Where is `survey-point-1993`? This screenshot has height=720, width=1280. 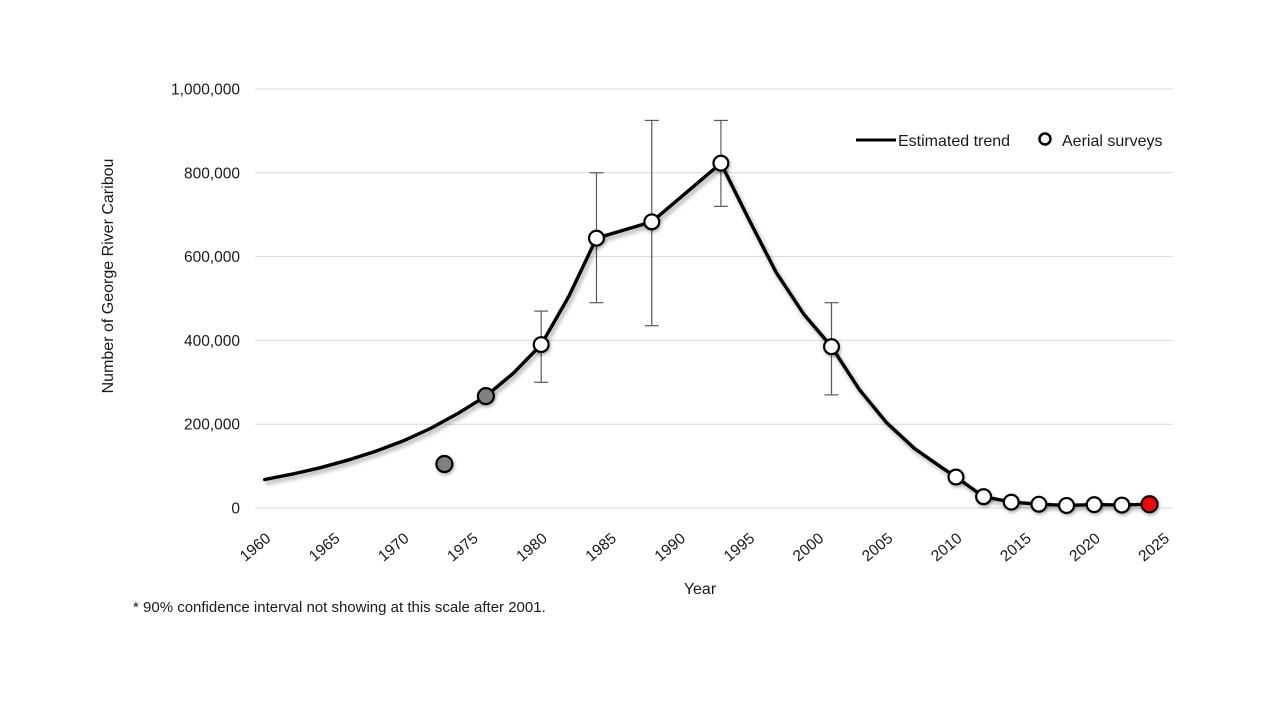 survey-point-1993 is located at coordinates (721, 163).